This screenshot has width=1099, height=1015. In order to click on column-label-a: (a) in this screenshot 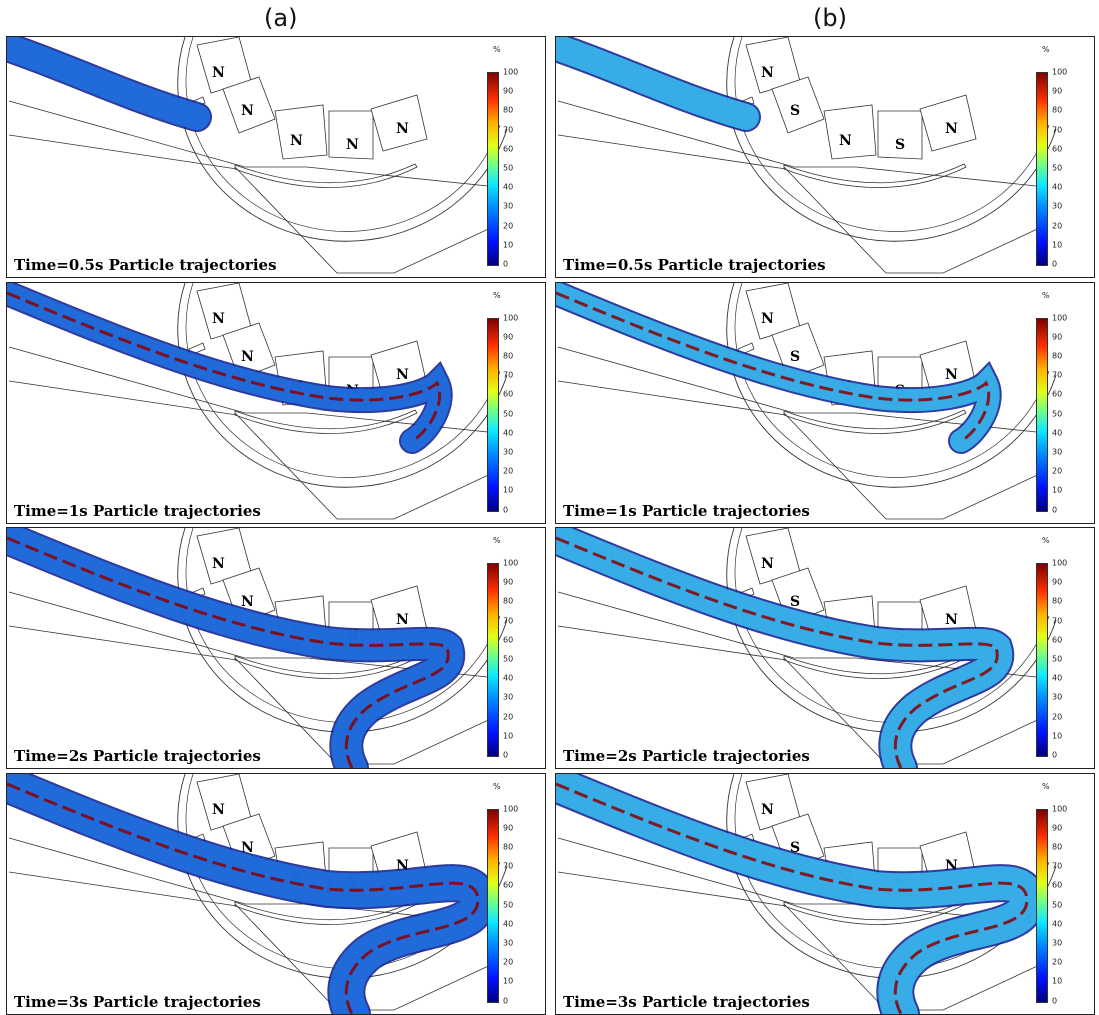, I will do `click(281, 18)`.